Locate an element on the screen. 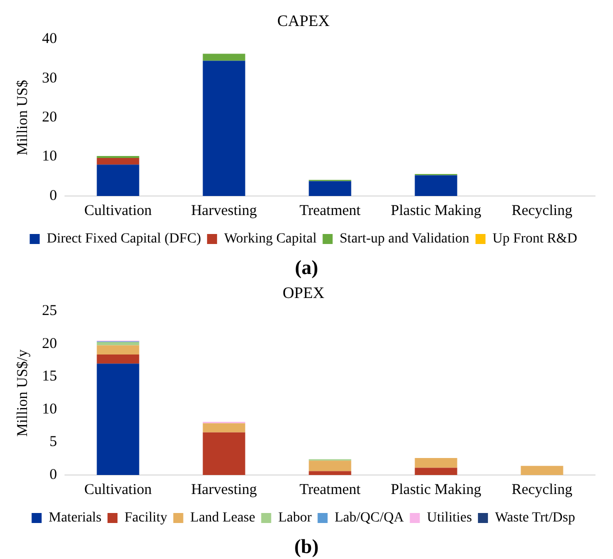 This screenshot has height=559, width=613. legend-label: Start-up and Validation is located at coordinates (405, 239).